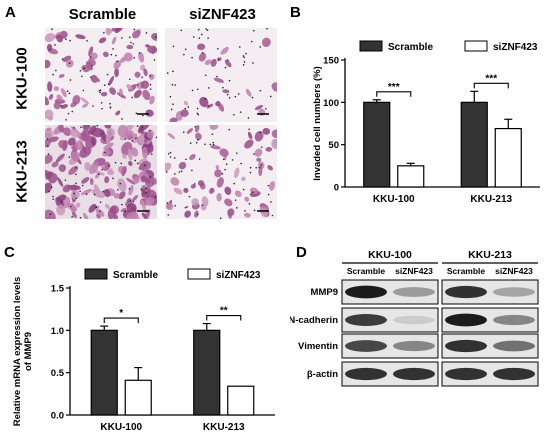 This screenshot has width=550, height=438. Describe the element at coordinates (515, 47) in the screenshot. I see `legend-label: siZNF423` at that location.